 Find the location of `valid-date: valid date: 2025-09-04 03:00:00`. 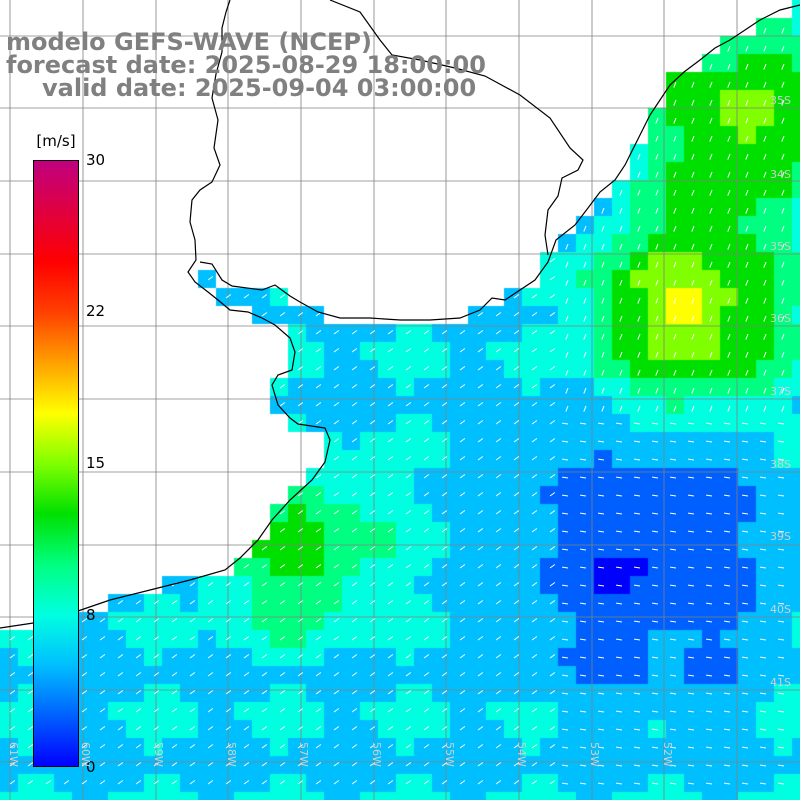

valid-date: valid date: 2025-09-04 03:00:00 is located at coordinates (259, 88).